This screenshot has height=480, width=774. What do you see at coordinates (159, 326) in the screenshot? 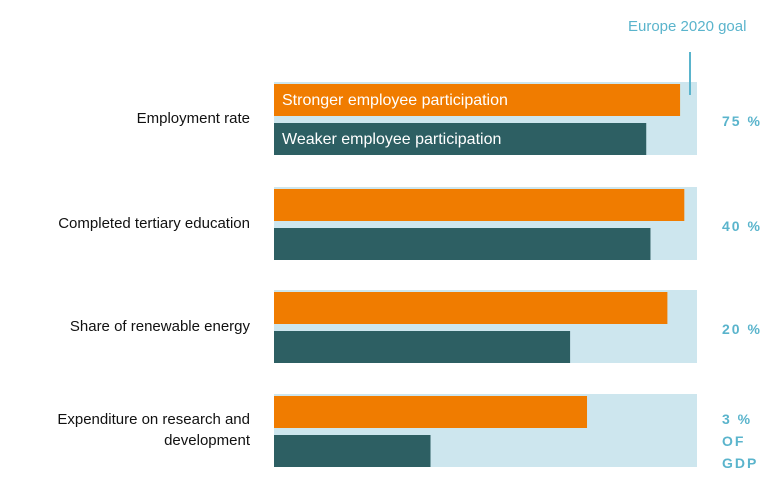
I see `category-label: Share of renewable energy` at bounding box center [159, 326].